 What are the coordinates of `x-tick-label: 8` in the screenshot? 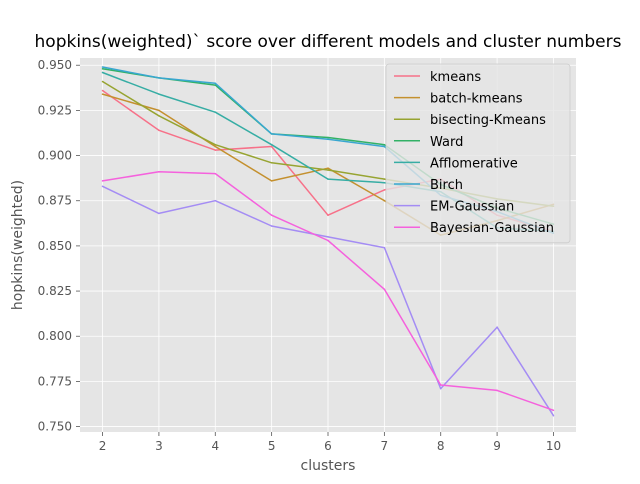 It's located at (441, 446).